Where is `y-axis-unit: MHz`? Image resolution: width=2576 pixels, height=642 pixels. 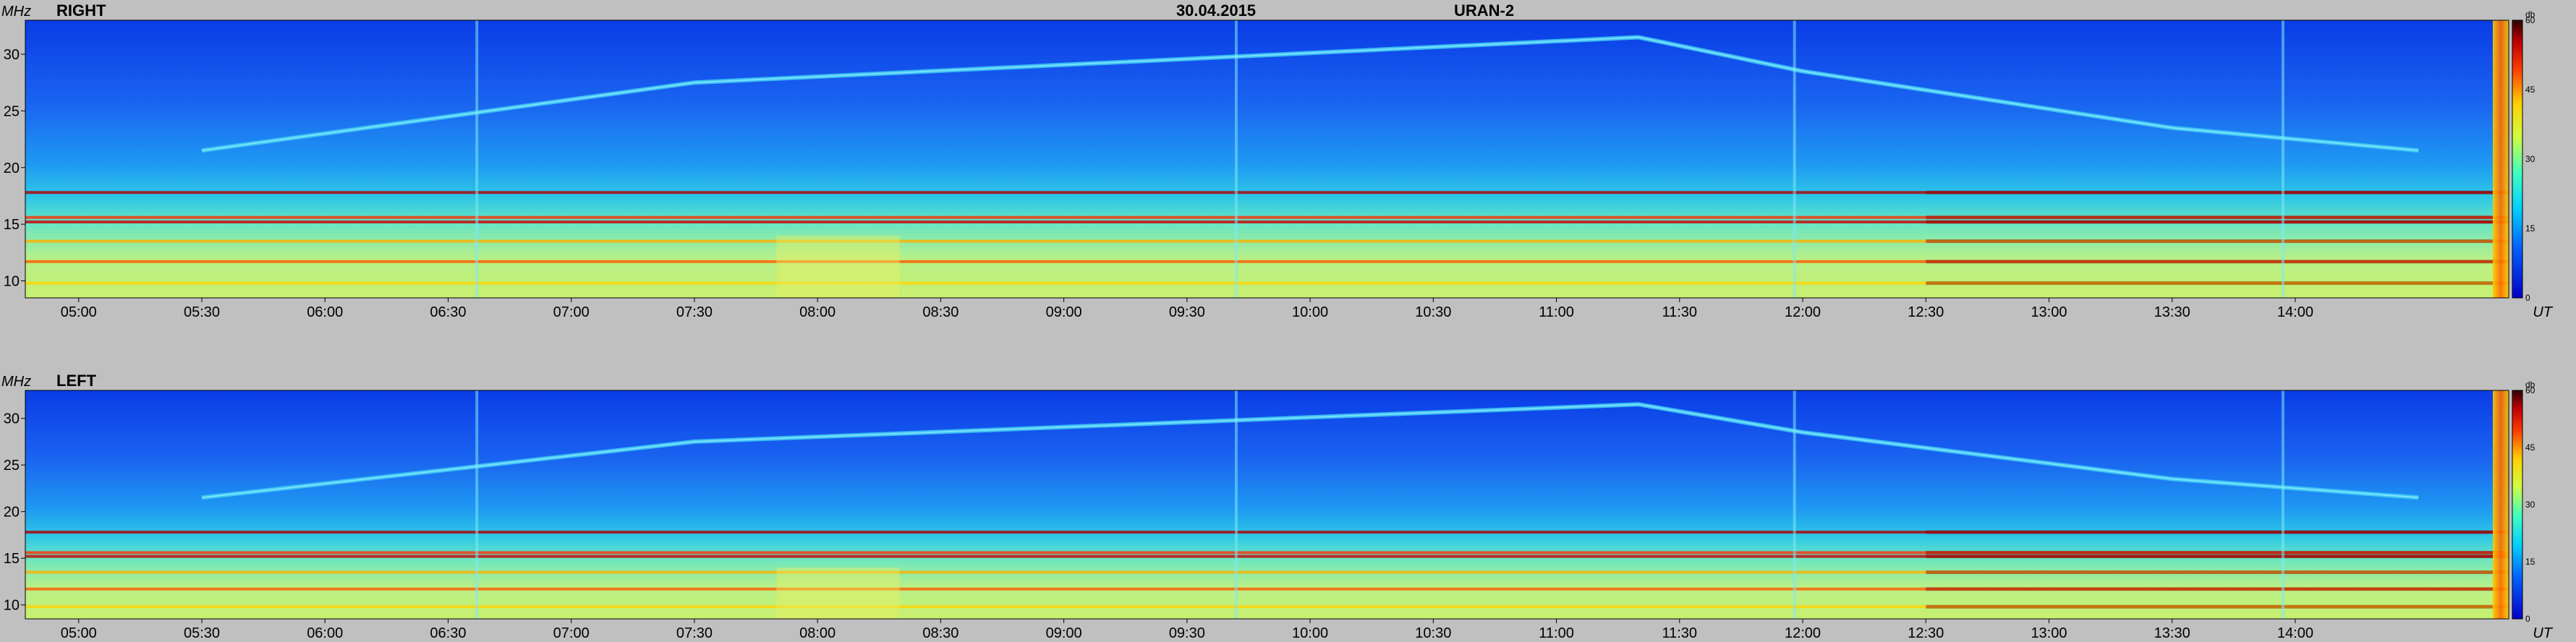
y-axis-unit: MHz is located at coordinates (16, 12).